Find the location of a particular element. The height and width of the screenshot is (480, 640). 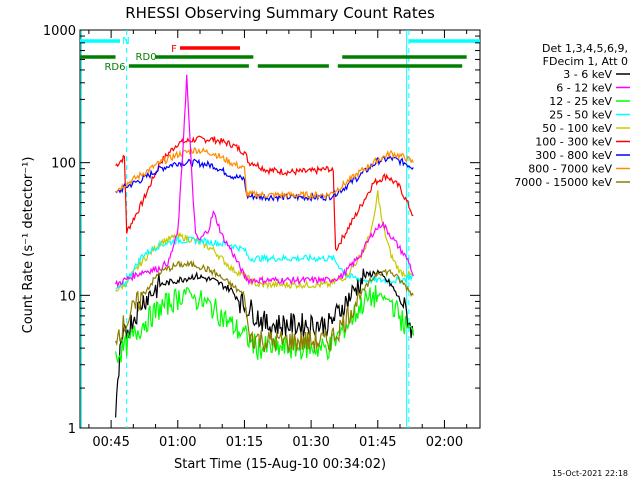

y-tick-label: 1 is located at coordinates (72, 429).